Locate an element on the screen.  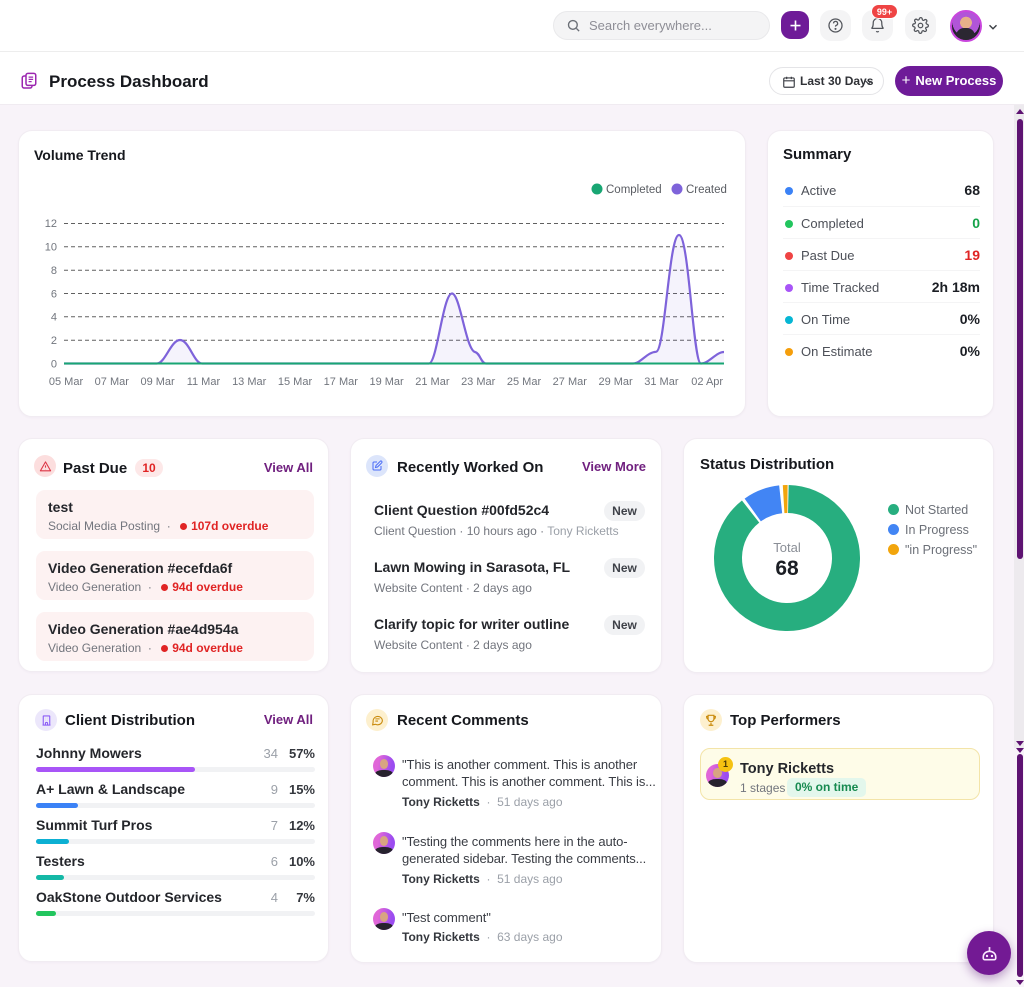
svg-text: 09 Mar is located at coordinates (157, 382).